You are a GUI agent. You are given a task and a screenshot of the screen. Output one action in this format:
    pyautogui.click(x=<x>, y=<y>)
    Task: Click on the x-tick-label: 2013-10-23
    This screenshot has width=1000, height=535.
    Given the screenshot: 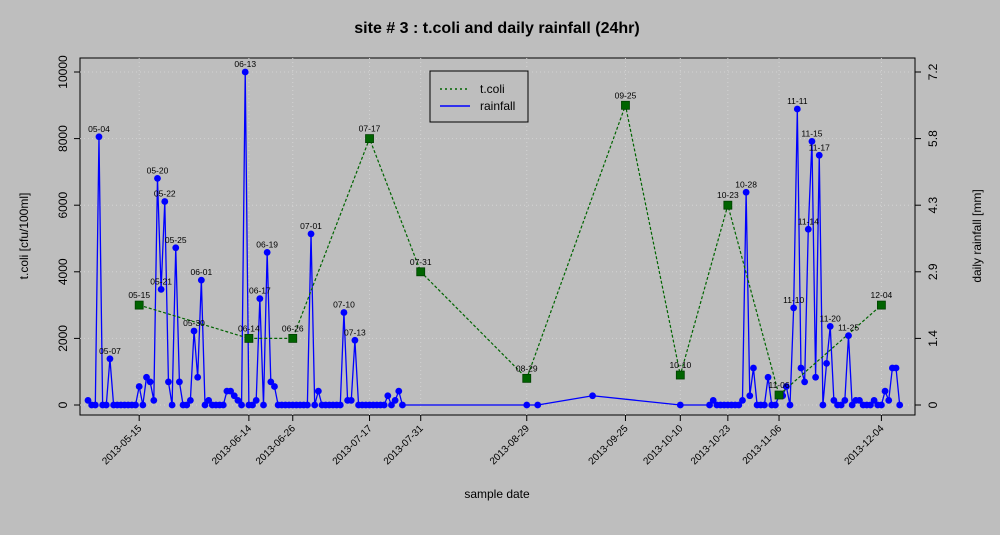 What is the action you would take?
    pyautogui.click(x=711, y=445)
    